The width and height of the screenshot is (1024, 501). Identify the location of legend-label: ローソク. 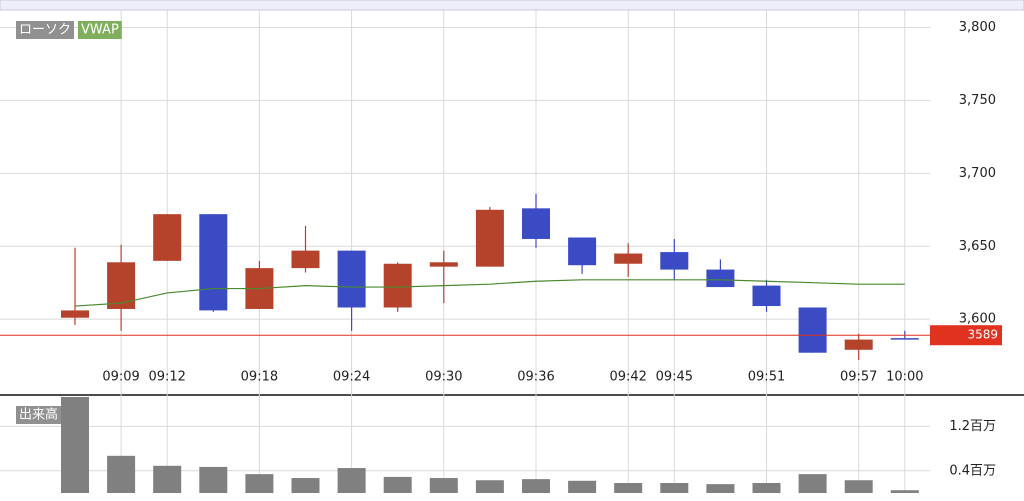
(45, 30).